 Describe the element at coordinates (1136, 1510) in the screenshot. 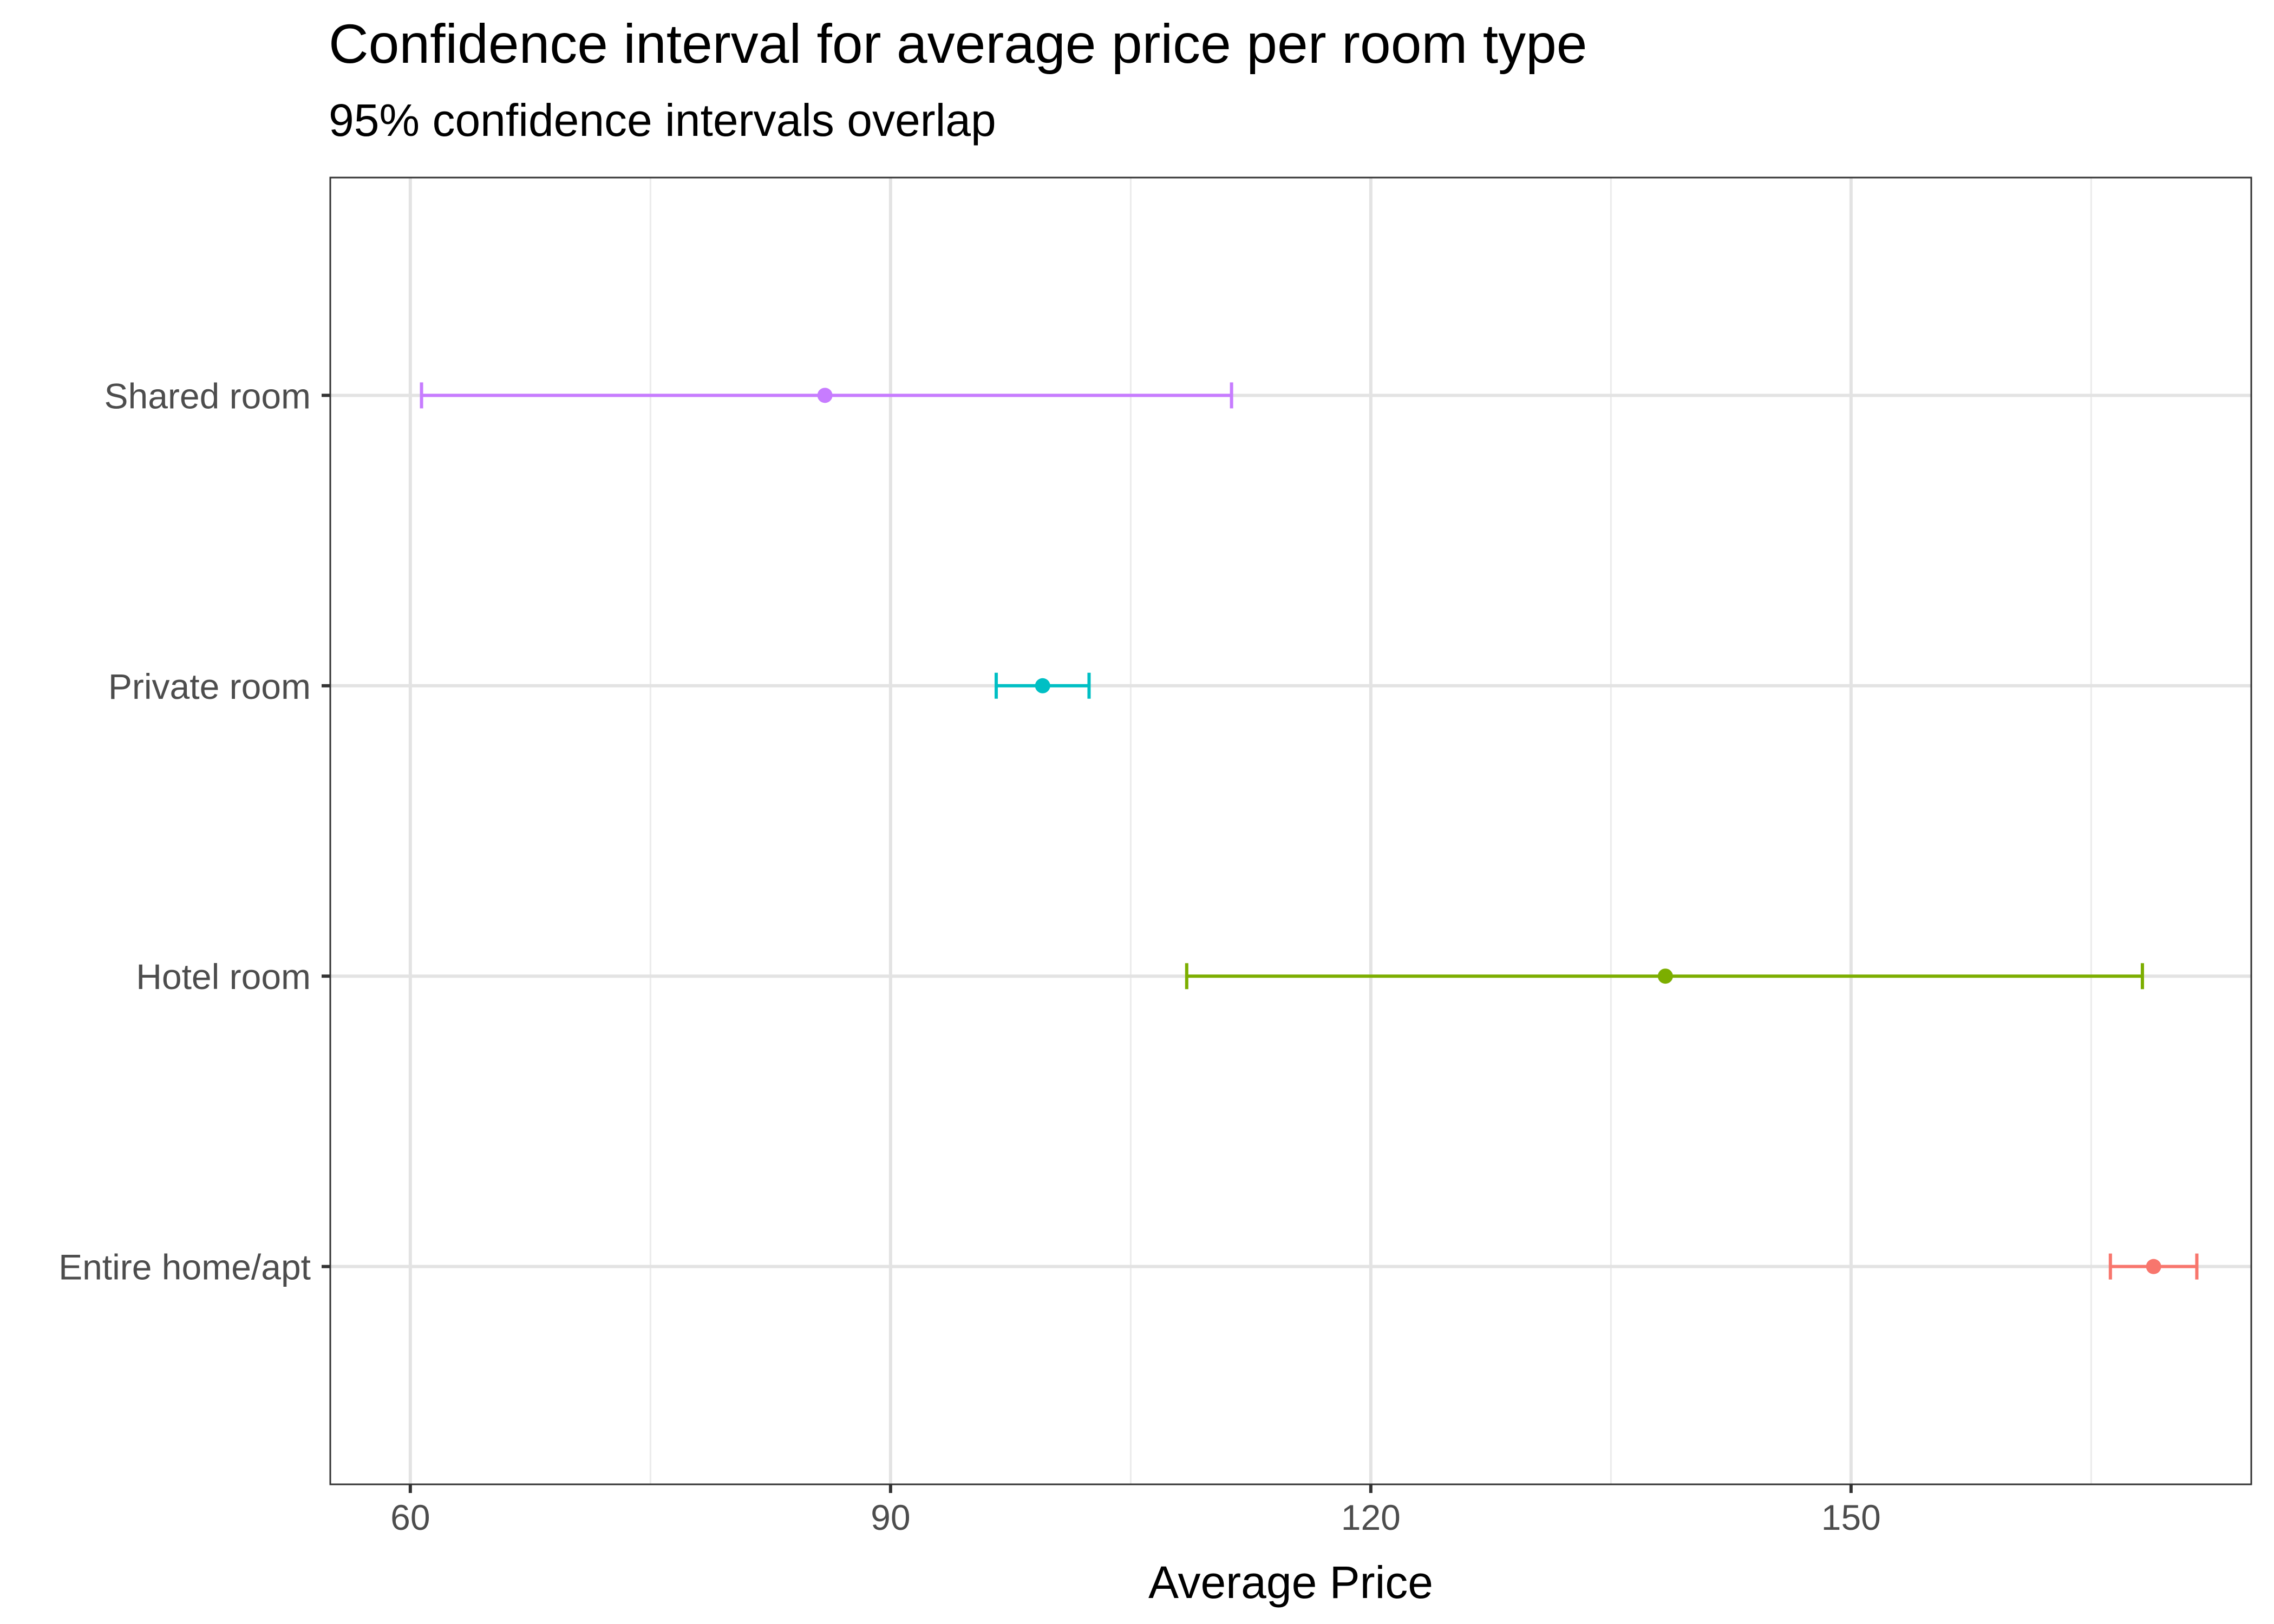

I see `x-axis: 60 90 120 150` at that location.